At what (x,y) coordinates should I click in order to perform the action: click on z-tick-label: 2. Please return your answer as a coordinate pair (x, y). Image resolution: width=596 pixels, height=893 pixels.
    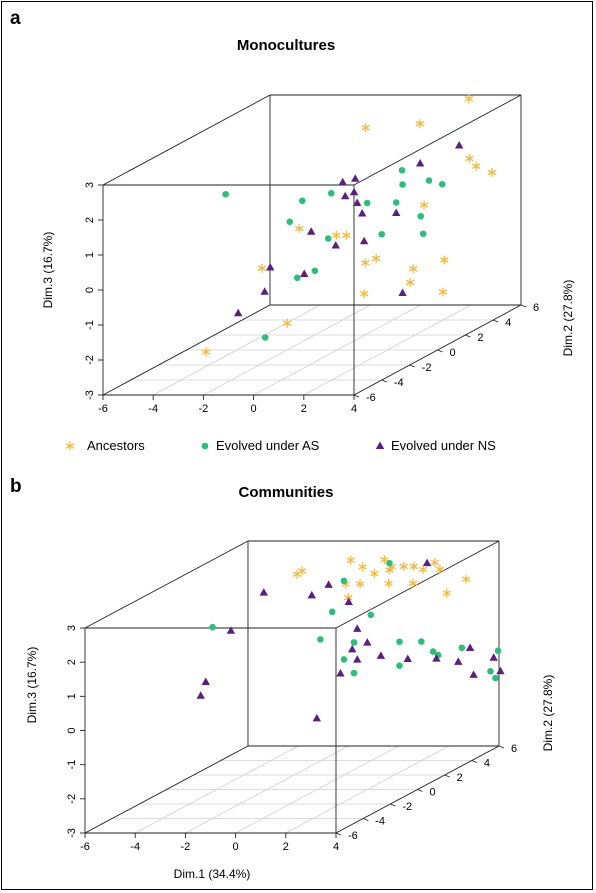
    Looking at the image, I should click on (72, 662).